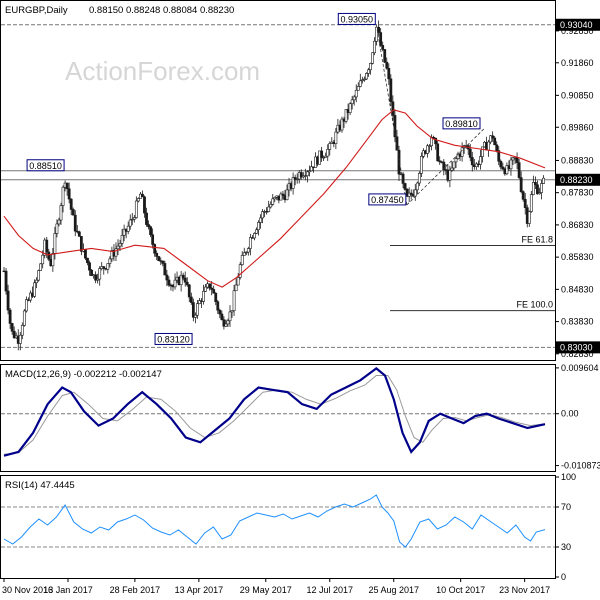 This screenshot has height=600, width=600. What do you see at coordinates (387, 200) in the screenshot?
I see `pivot-label: 0.87450` at bounding box center [387, 200].